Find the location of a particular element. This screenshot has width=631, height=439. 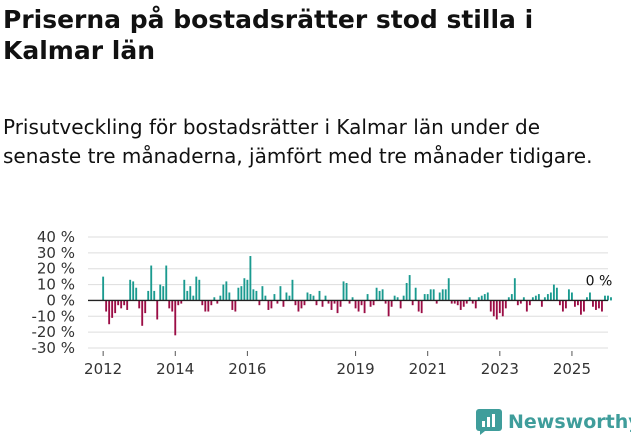

newsworthy-brand: Newsworthy is located at coordinates (553, 422).